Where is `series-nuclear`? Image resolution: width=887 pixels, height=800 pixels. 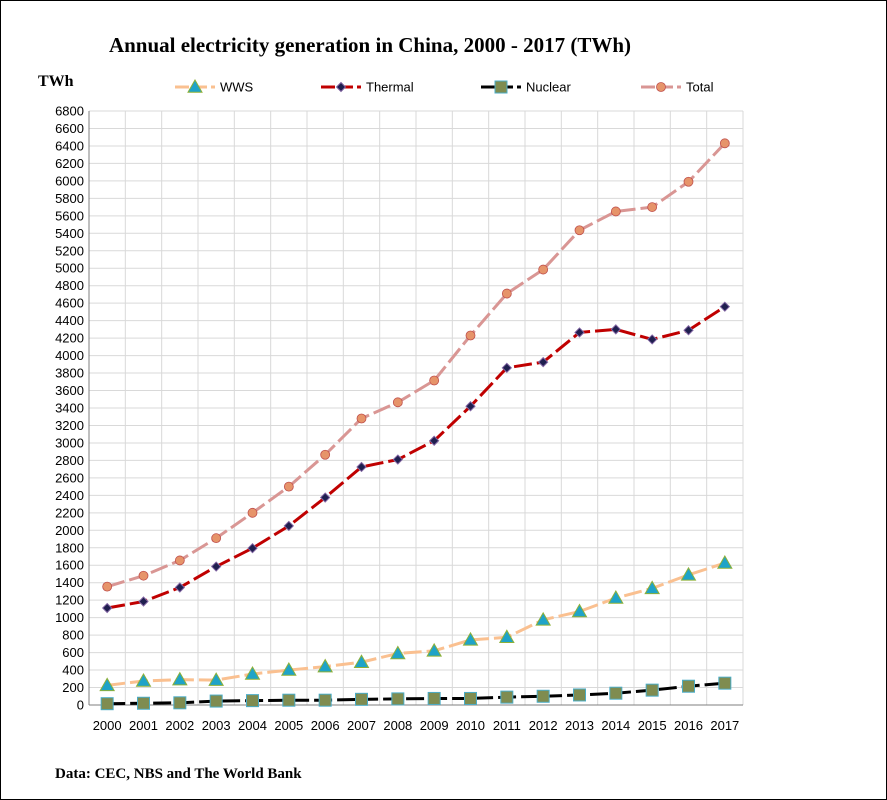
series-nuclear is located at coordinates (416, 693).